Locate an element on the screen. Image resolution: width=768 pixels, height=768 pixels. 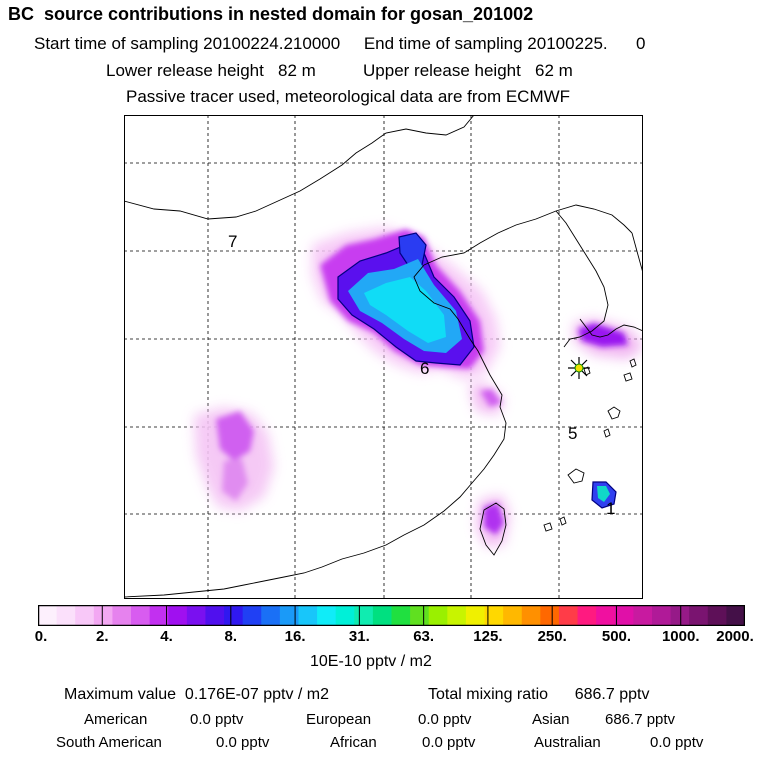
region-australian-value: 0.0 pptv is located at coordinates (677, 742).